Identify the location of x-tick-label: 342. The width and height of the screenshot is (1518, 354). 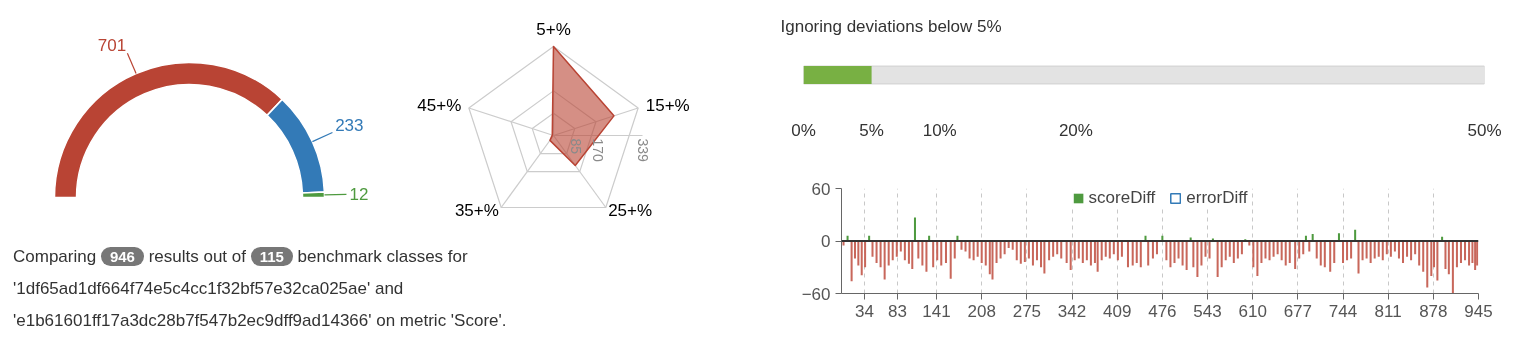
(1072, 311).